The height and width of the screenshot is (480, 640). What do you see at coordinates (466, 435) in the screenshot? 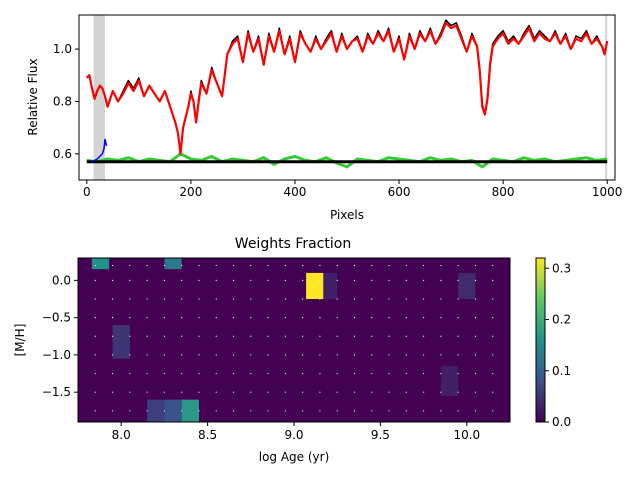
I see `heatmap-x-tick-label: 10.0` at bounding box center [466, 435].